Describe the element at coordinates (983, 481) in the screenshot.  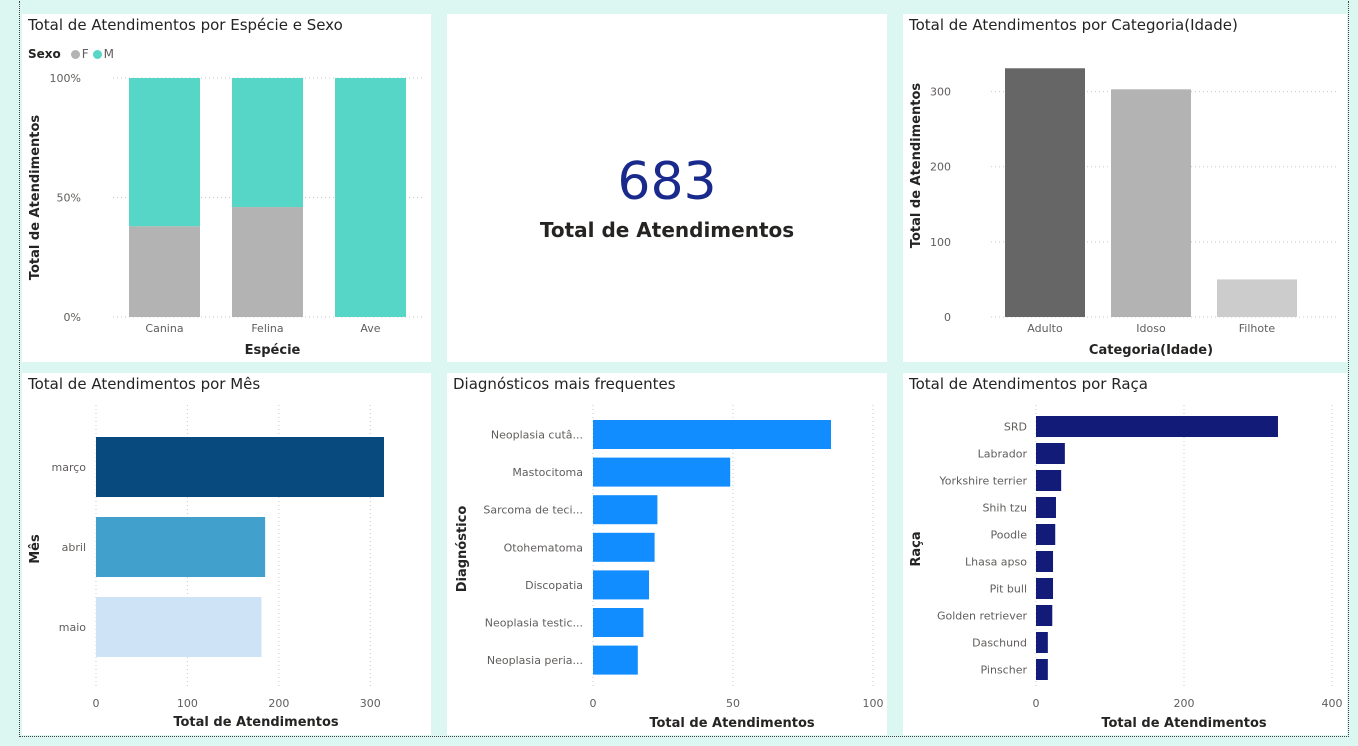
I see `y-tick-label: Yorkshire terrier` at that location.